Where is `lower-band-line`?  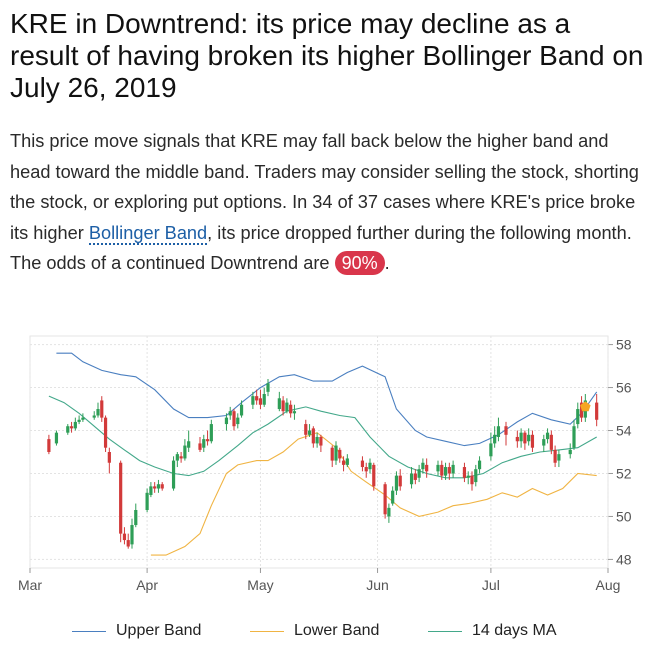
lower-band-line is located at coordinates (373, 494).